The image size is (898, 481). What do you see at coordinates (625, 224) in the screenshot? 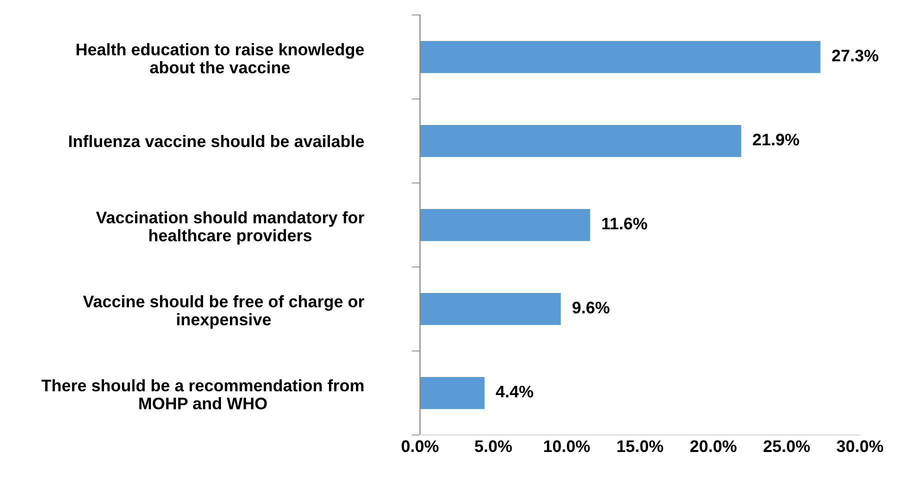
I see `data-label: 11.6%` at bounding box center [625, 224].